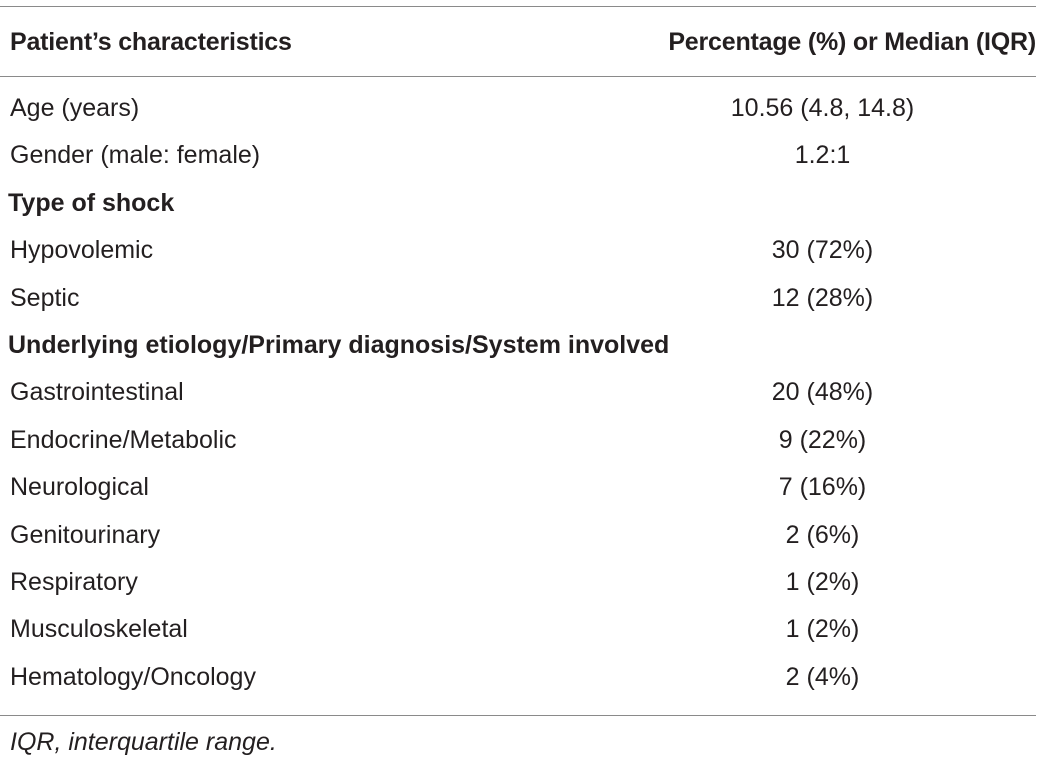  What do you see at coordinates (822, 297) in the screenshot?
I see `row-value: 12 (28%)` at bounding box center [822, 297].